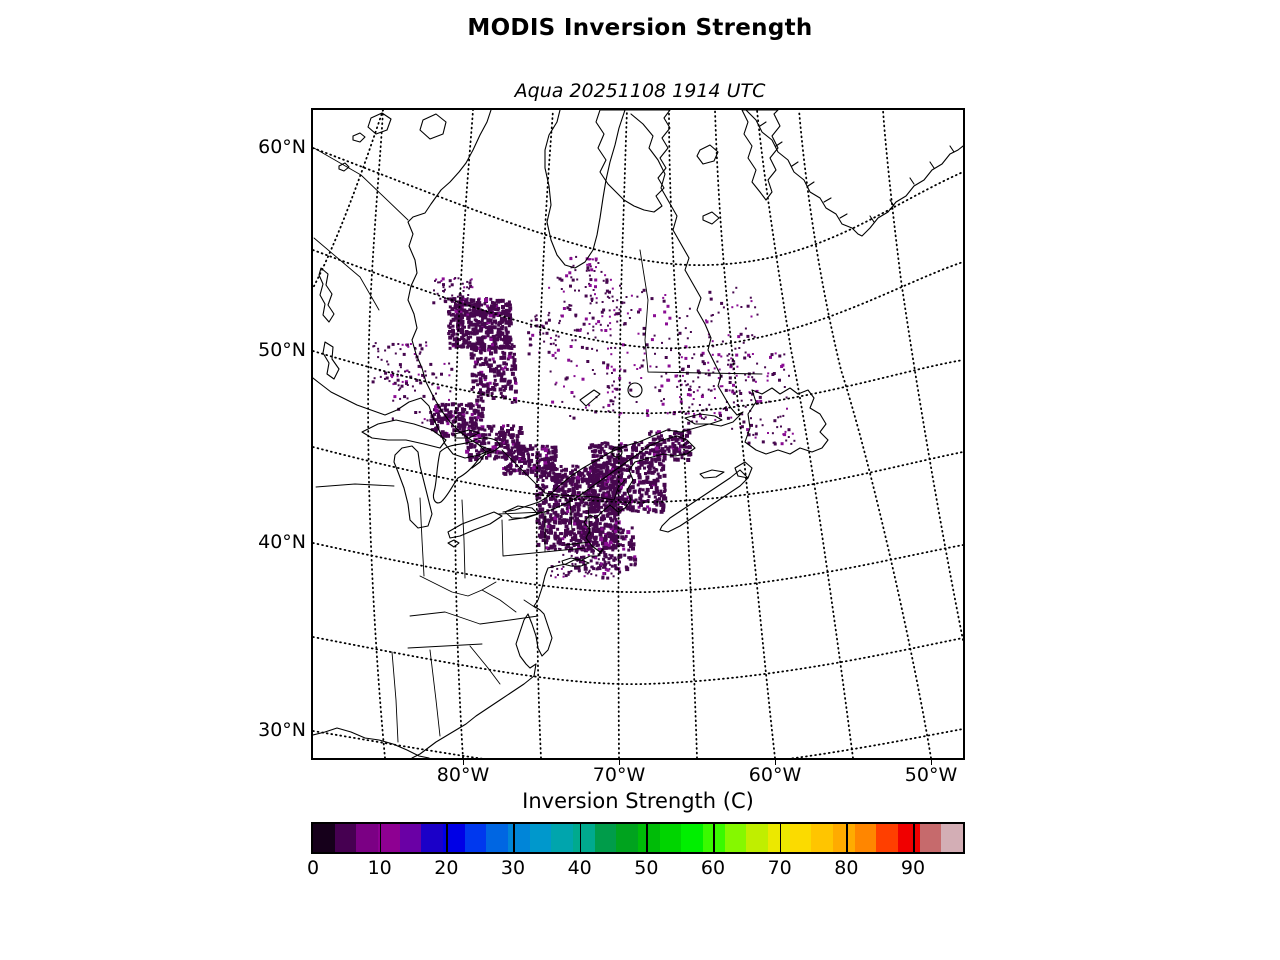  What do you see at coordinates (313, 868) in the screenshot?
I see `colorbar-tick-label: 0` at bounding box center [313, 868].